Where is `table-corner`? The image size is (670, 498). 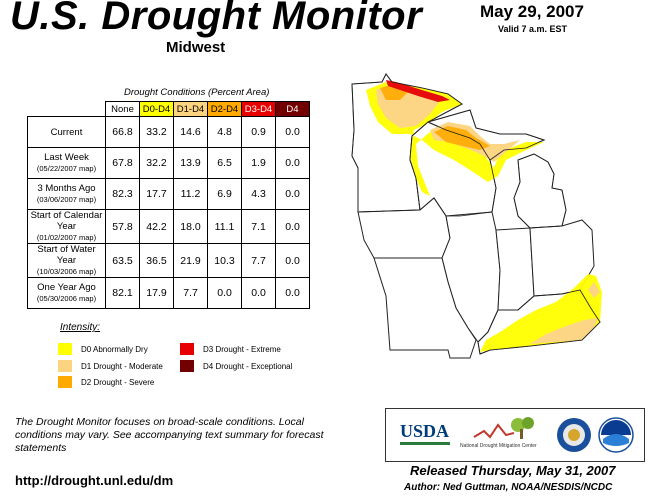
table-corner is located at coordinates (67, 109).